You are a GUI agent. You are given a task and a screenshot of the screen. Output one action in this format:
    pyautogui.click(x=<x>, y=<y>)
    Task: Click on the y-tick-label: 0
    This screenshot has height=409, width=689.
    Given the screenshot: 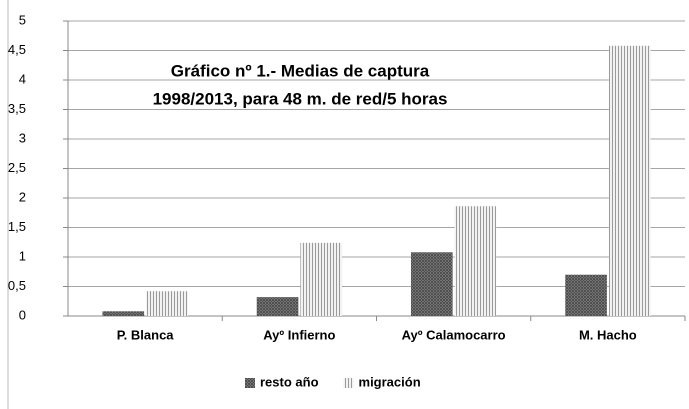 What is the action you would take?
    pyautogui.click(x=22, y=314)
    